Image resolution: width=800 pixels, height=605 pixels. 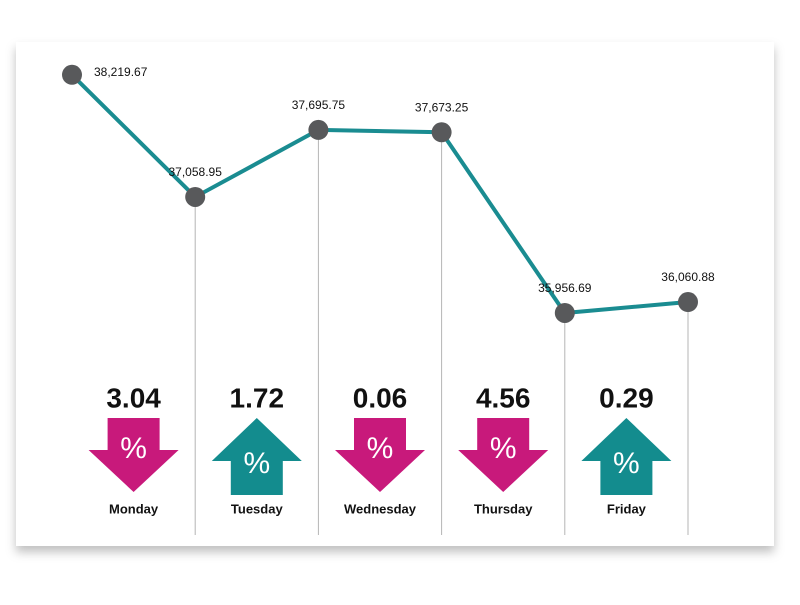 I want to click on value-label: 37,695.75, so click(x=319, y=105).